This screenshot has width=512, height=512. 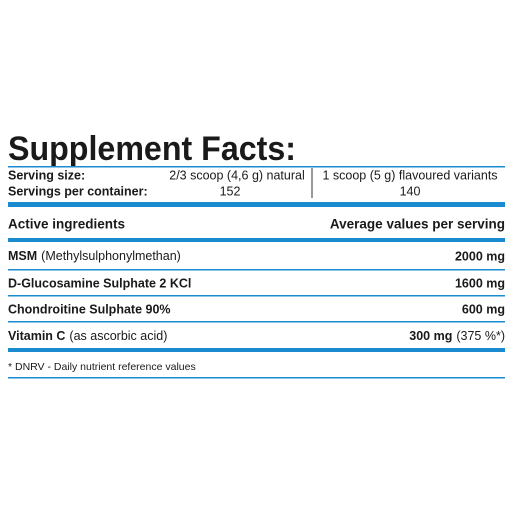 What do you see at coordinates (99, 283) in the screenshot?
I see `ingredient-name: D-Glucosamine Sulphate 2 KCl` at bounding box center [99, 283].